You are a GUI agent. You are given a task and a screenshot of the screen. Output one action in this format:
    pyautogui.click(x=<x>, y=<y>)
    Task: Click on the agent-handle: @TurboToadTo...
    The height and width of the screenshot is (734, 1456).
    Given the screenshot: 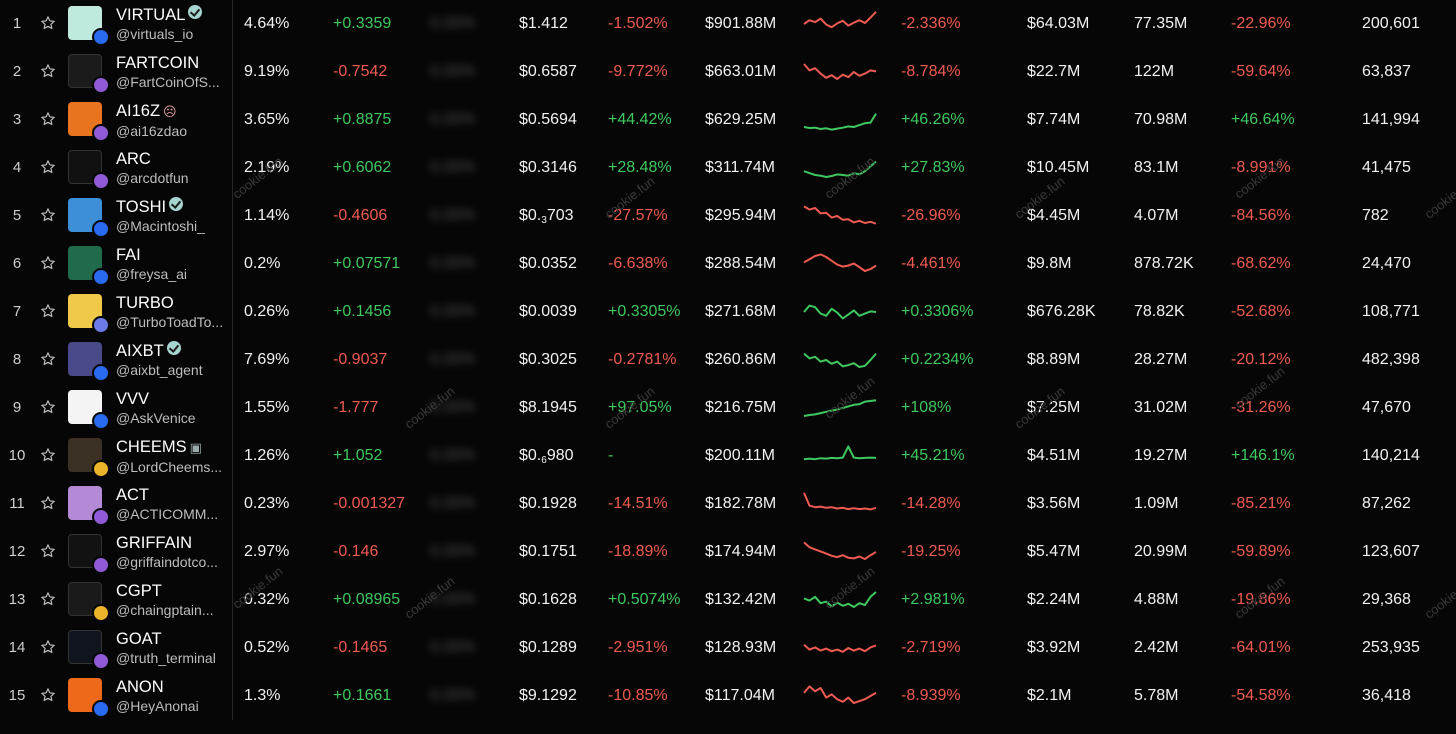 What is the action you would take?
    pyautogui.click(x=170, y=322)
    